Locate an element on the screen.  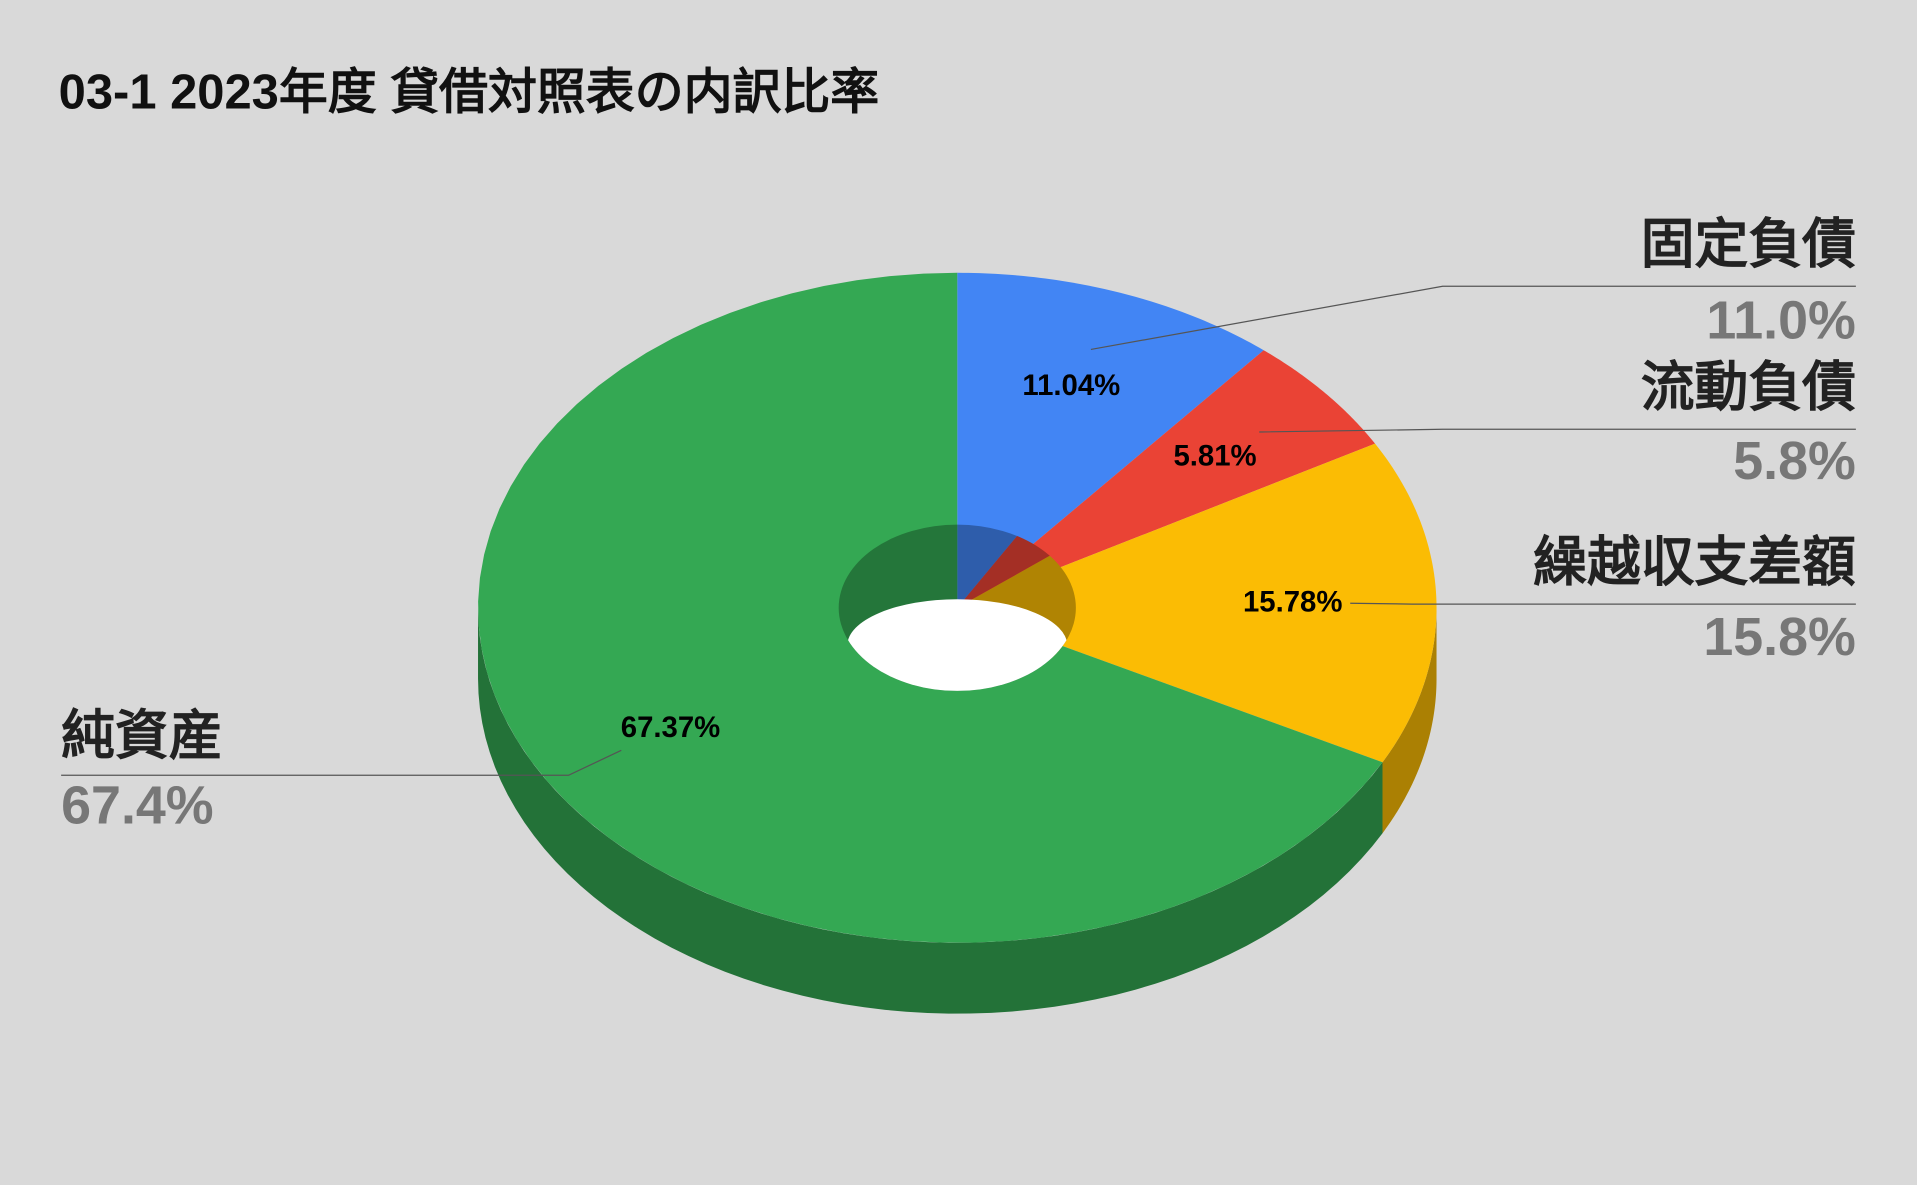
data-label: 15.78% is located at coordinates (1292, 602).